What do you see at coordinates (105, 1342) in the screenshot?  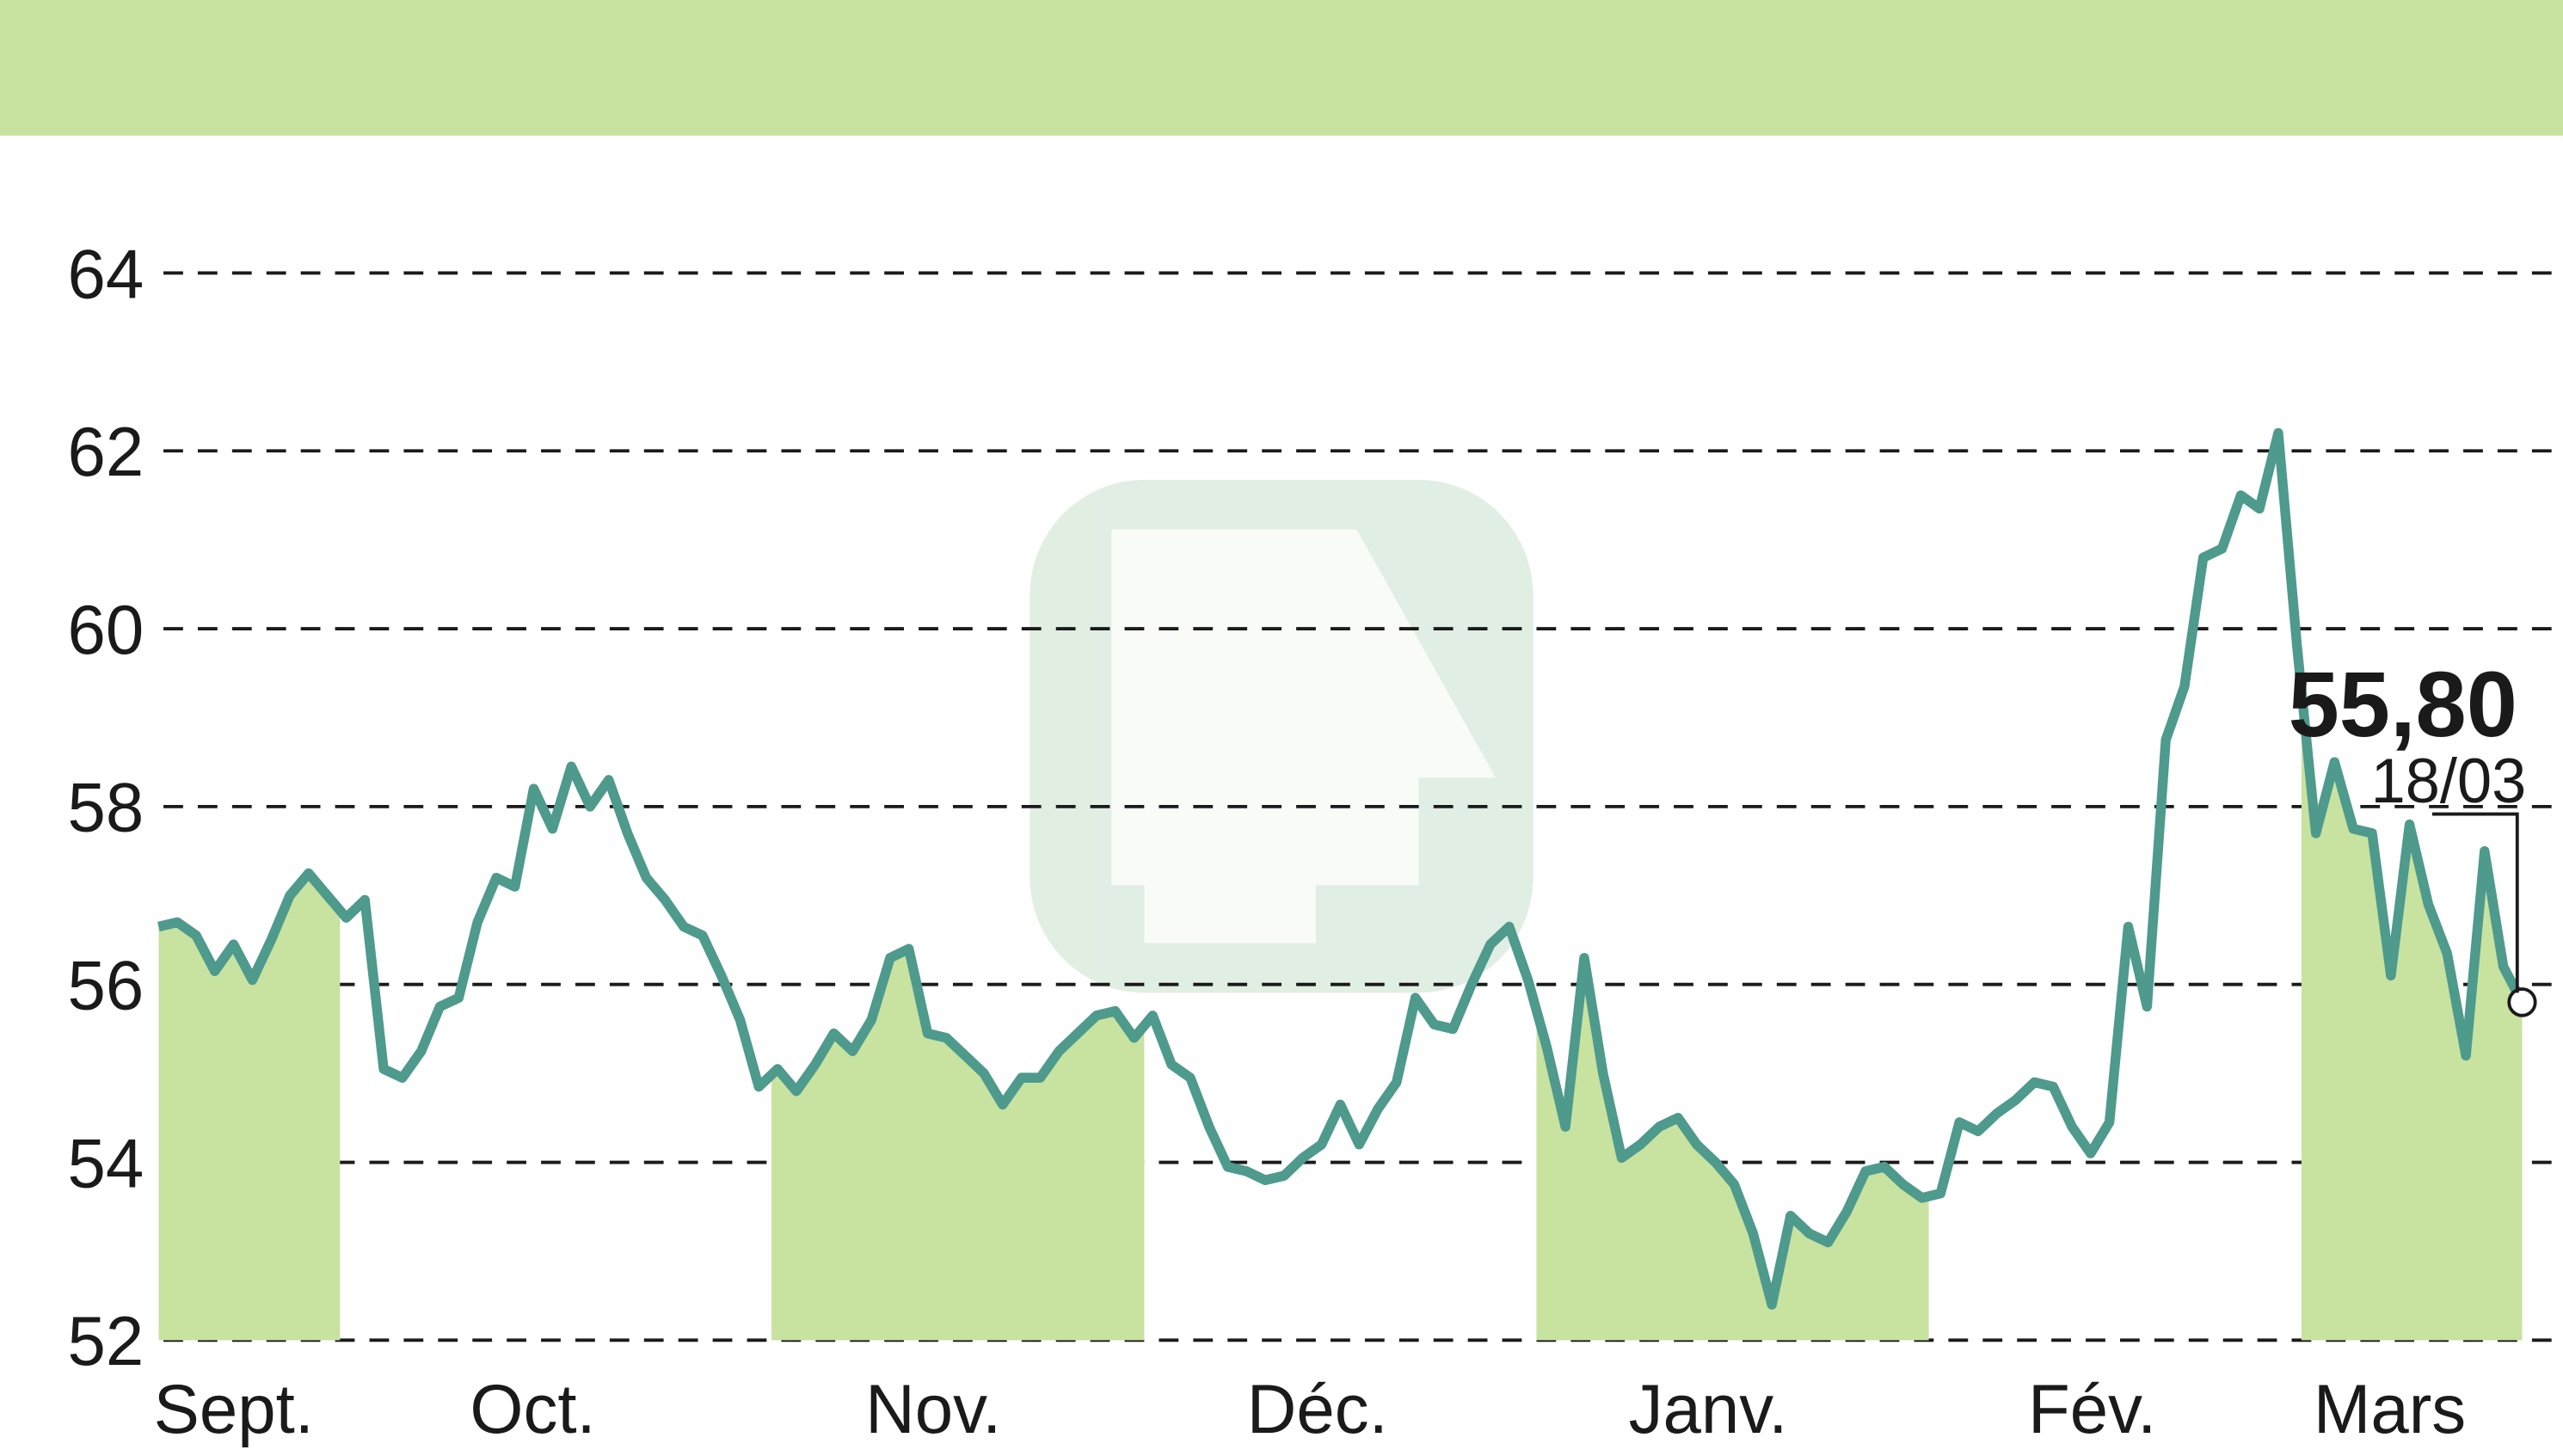 I see `y-tick-label: 52` at bounding box center [105, 1342].